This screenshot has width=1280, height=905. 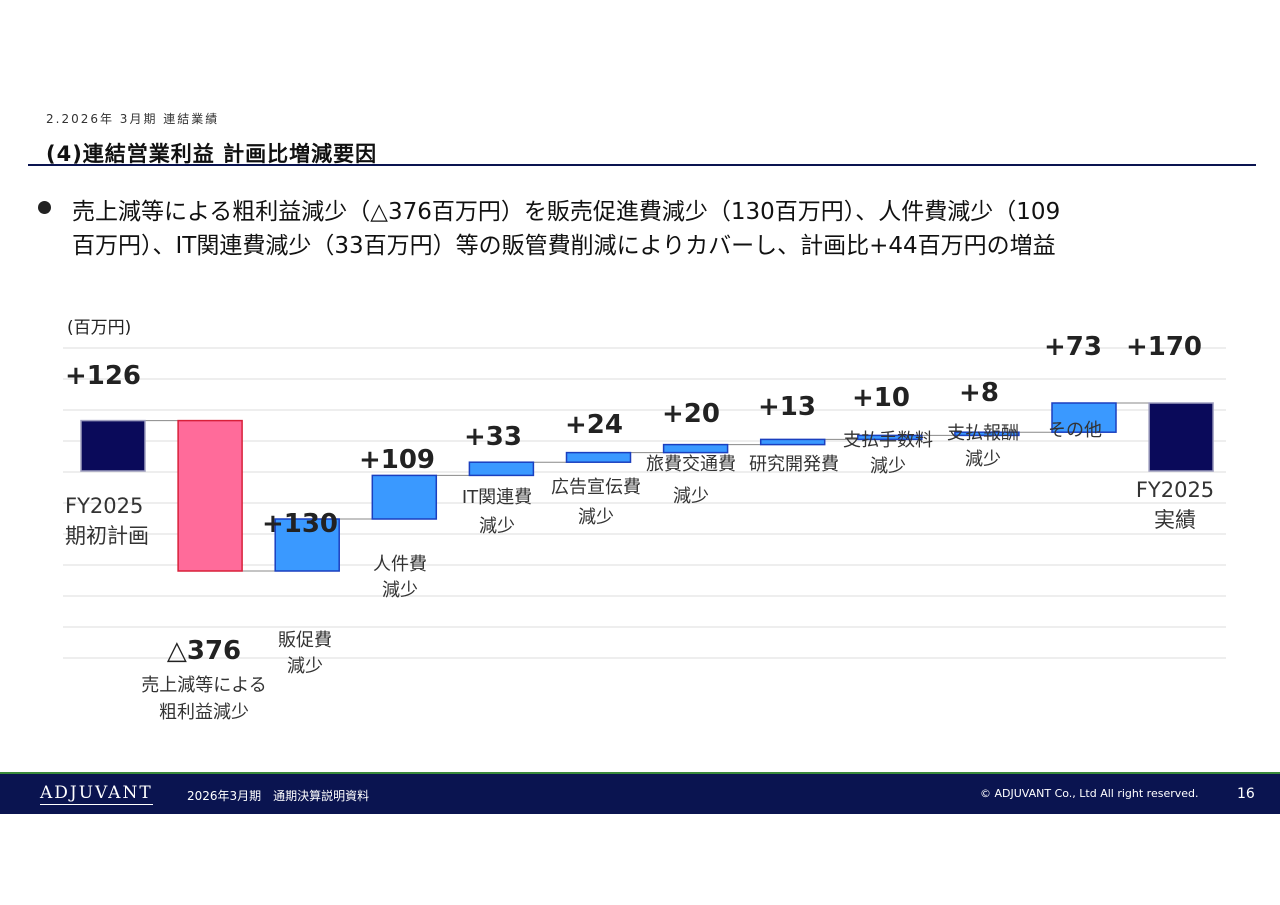 I want to click on category-label-line: 支払報酬, so click(x=983, y=433).